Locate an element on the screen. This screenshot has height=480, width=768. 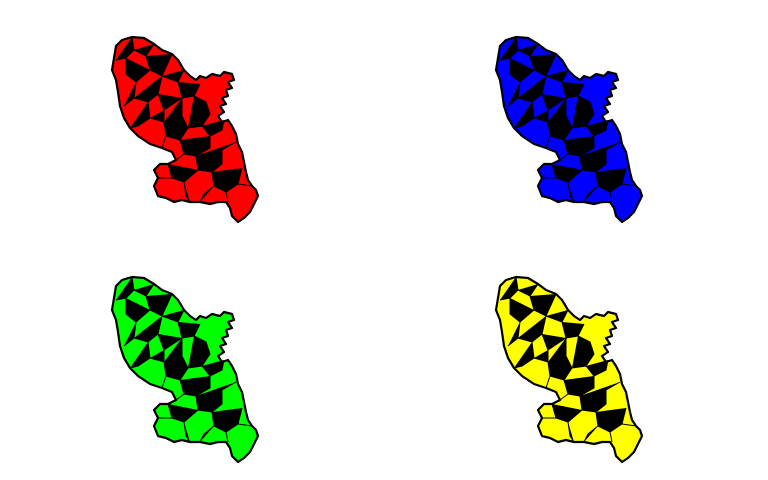
map-panel-green is located at coordinates (202, 375).